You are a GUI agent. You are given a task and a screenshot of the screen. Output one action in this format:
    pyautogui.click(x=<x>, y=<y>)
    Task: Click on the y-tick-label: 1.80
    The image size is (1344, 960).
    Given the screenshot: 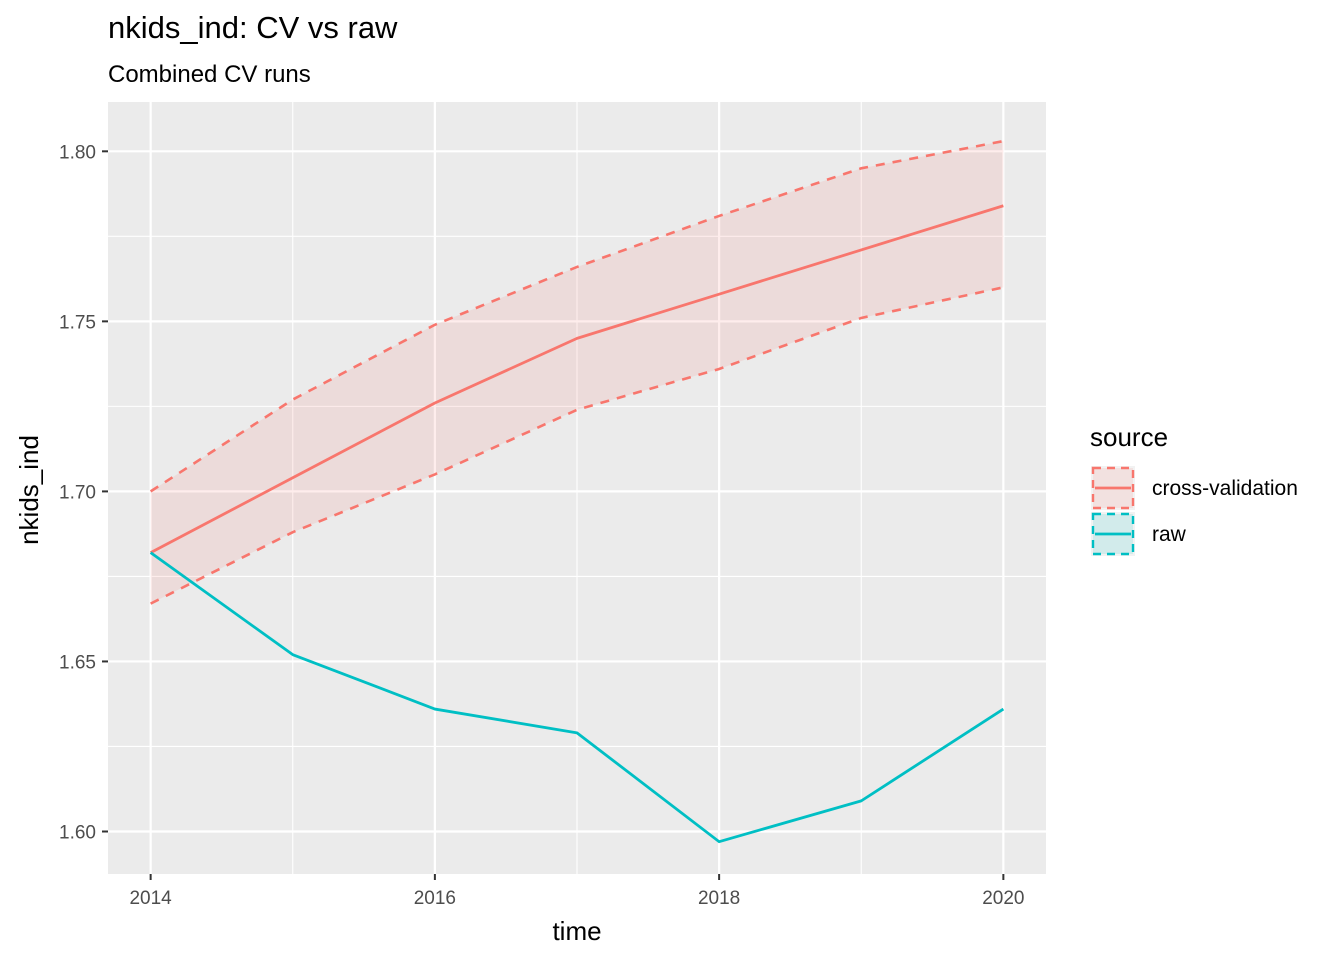 What is the action you would take?
    pyautogui.click(x=77, y=152)
    